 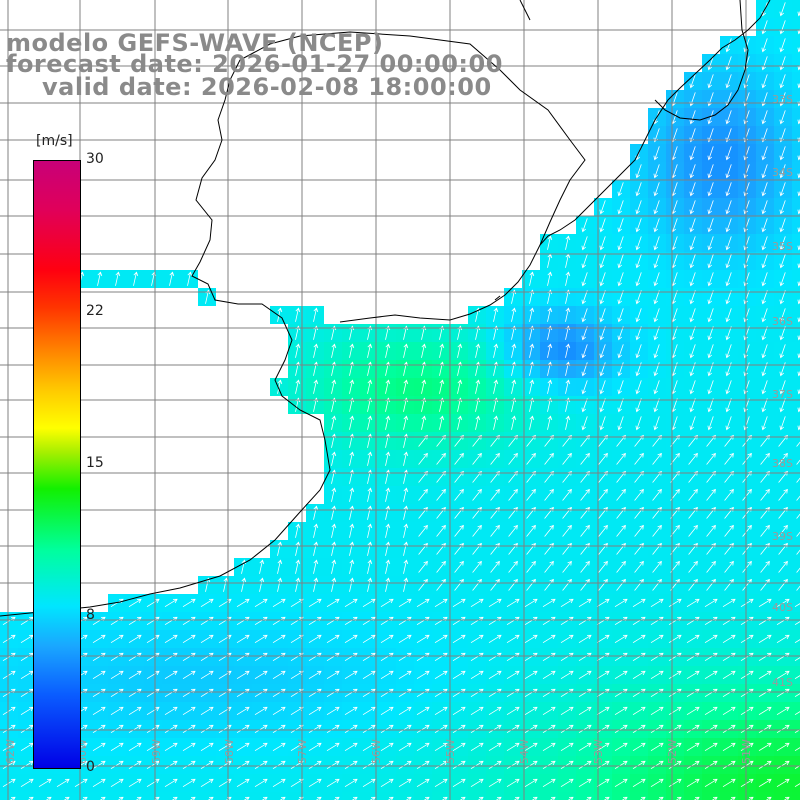 What do you see at coordinates (782, 394) in the screenshot?
I see `latitude-label: 37S` at bounding box center [782, 394].